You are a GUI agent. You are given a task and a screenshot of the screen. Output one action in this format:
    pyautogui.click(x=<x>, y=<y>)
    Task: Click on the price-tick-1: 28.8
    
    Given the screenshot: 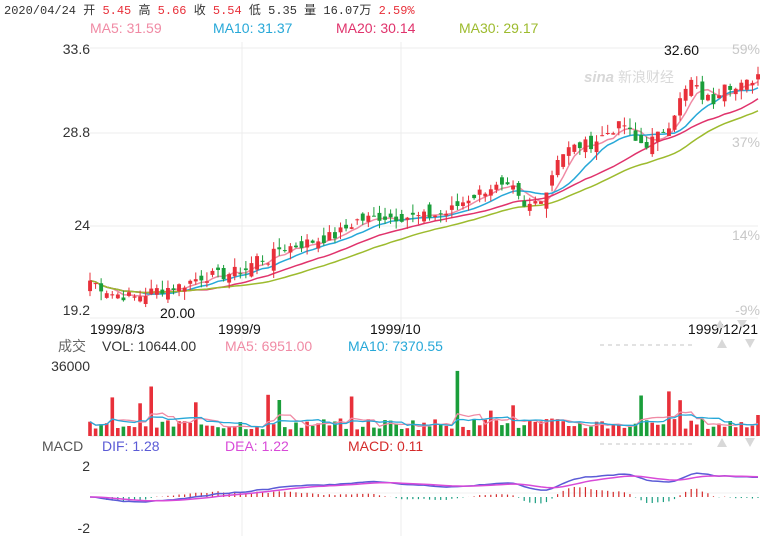 What is the action you would take?
    pyautogui.click(x=76, y=132)
    